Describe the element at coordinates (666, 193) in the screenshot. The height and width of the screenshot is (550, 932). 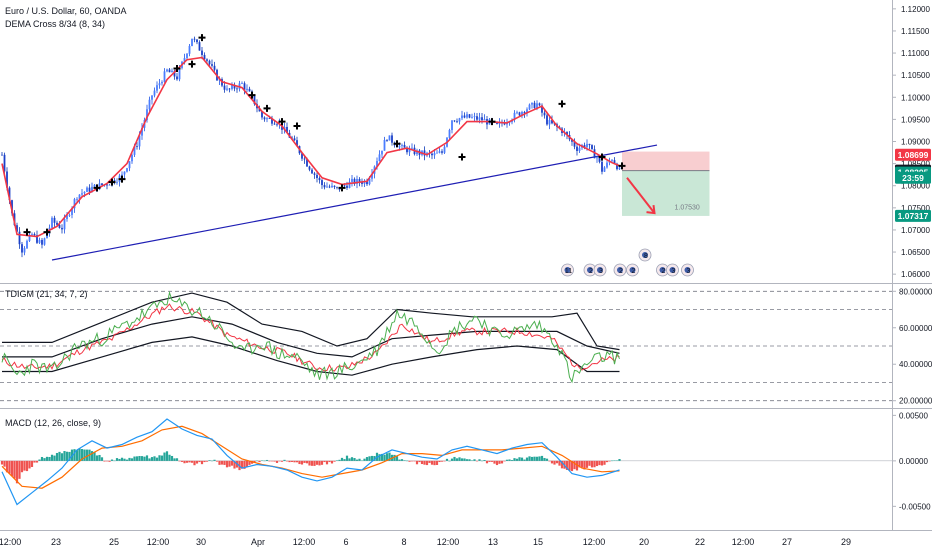
I see `take-profit-zone` at that location.